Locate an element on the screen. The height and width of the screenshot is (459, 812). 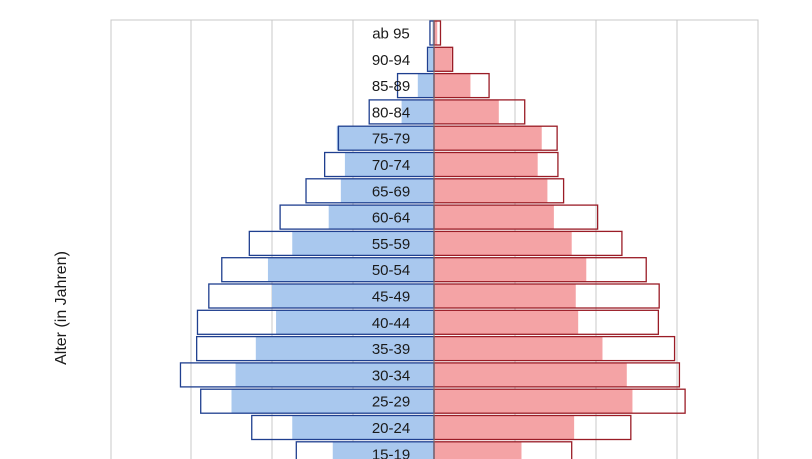
age-group-label: ab 95 is located at coordinates (391, 34).